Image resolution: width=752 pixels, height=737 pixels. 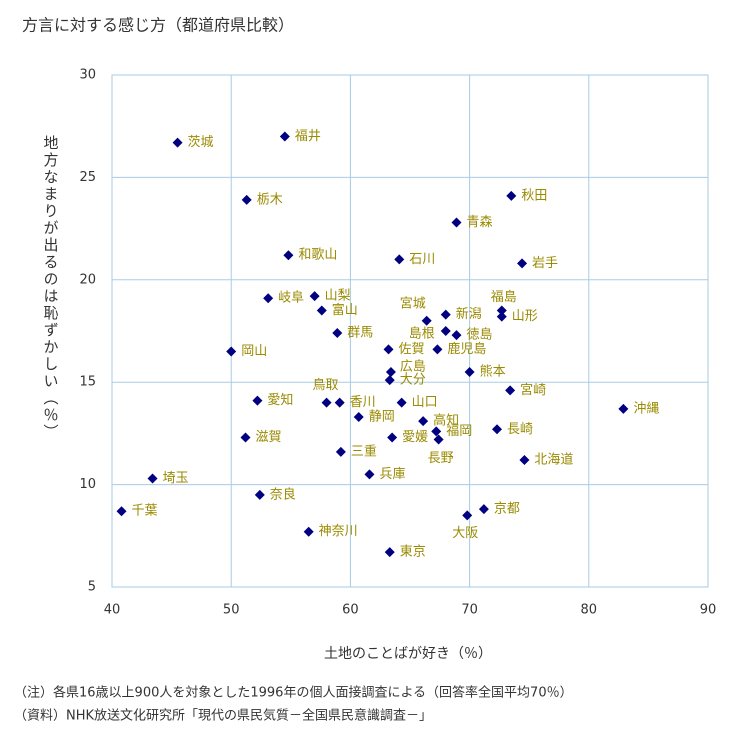 What do you see at coordinates (158, 25) in the screenshot?
I see `chart-title: 方言に対する感じ方（都道府県比較）` at bounding box center [158, 25].